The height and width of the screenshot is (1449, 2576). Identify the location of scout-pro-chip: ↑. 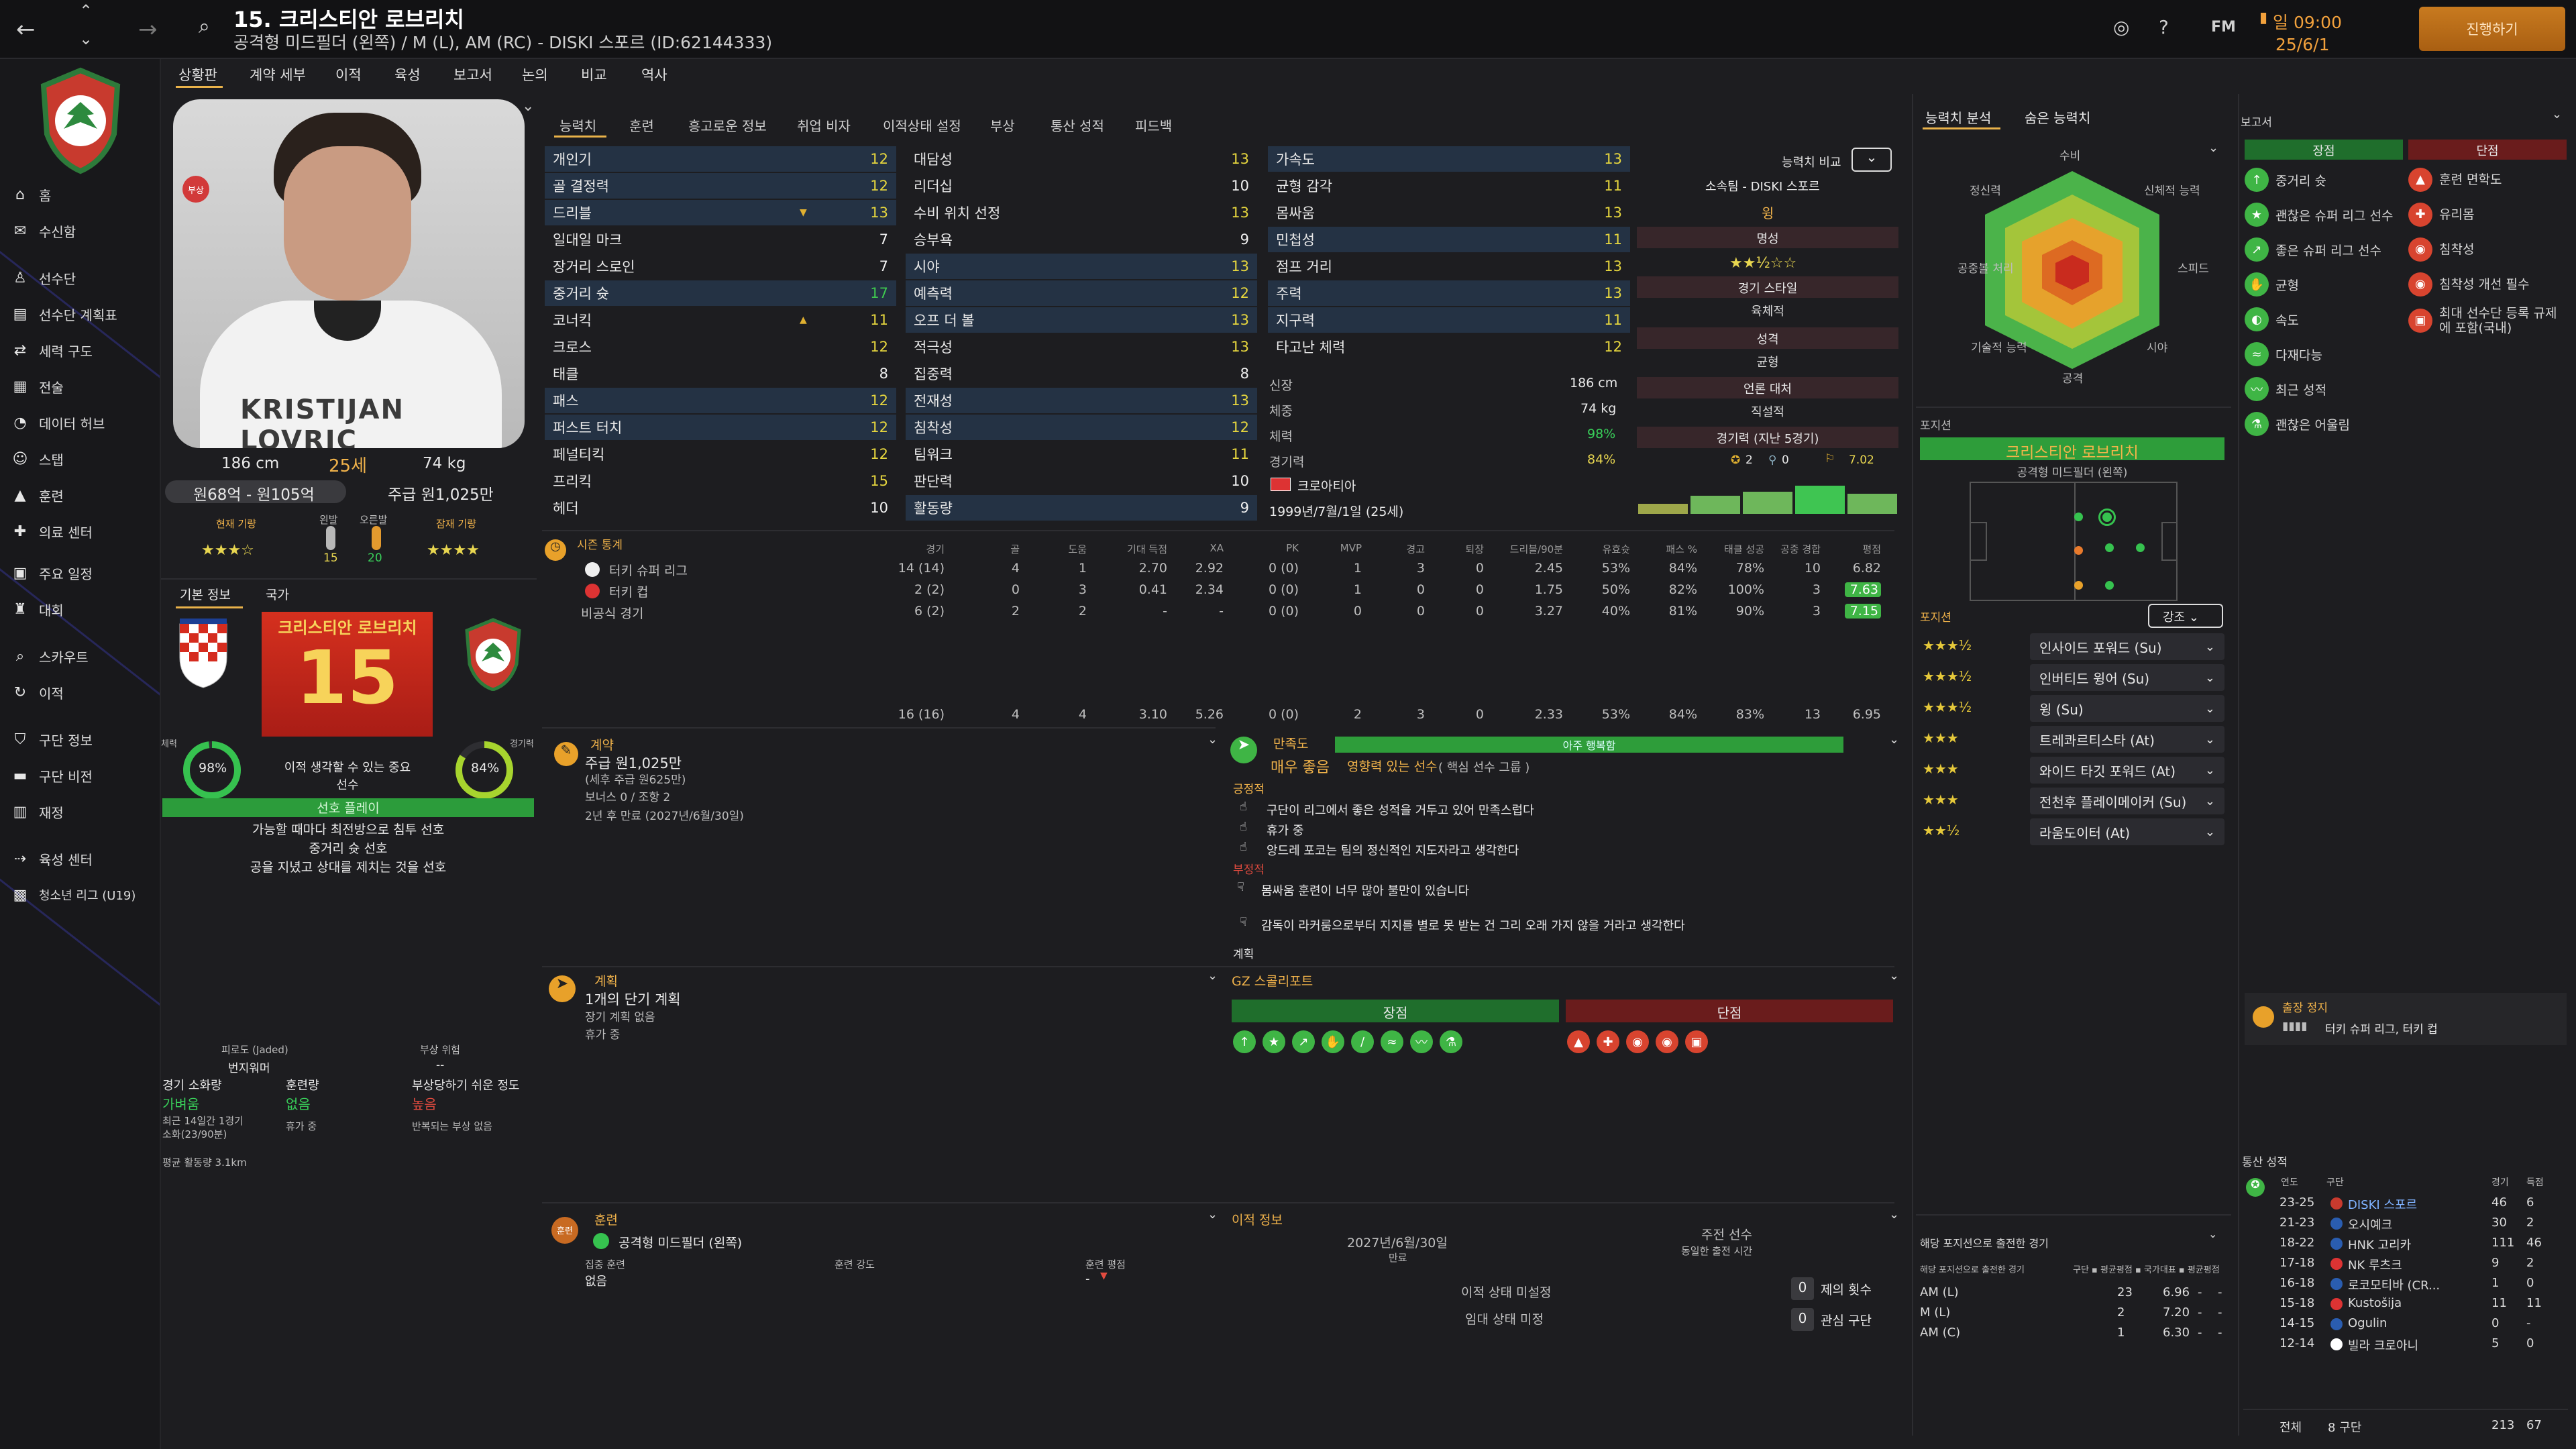
(1244, 1041).